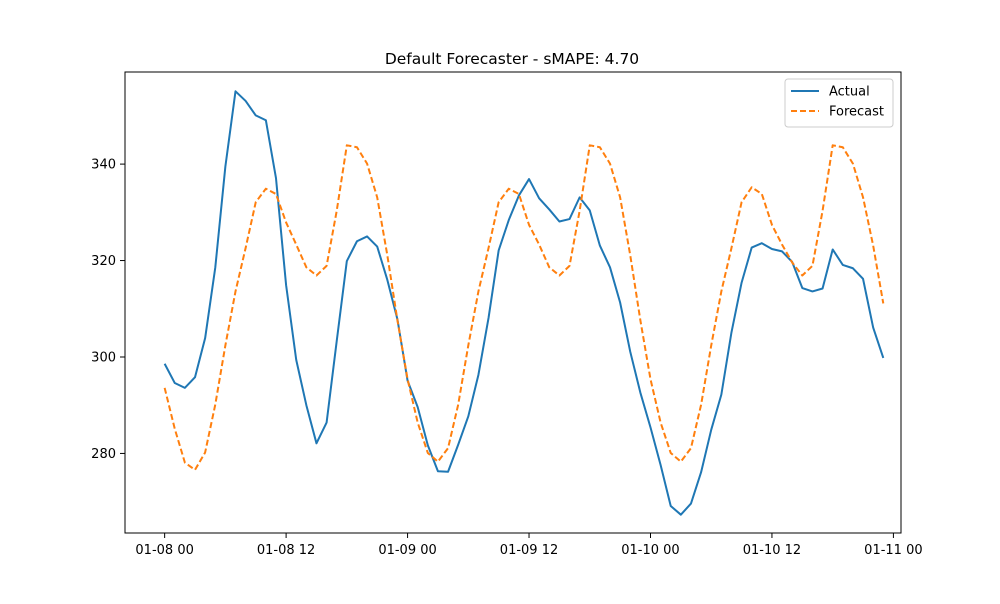  I want to click on chart-title: Default Forecaster - sMAPE: 4.70, so click(512, 59).